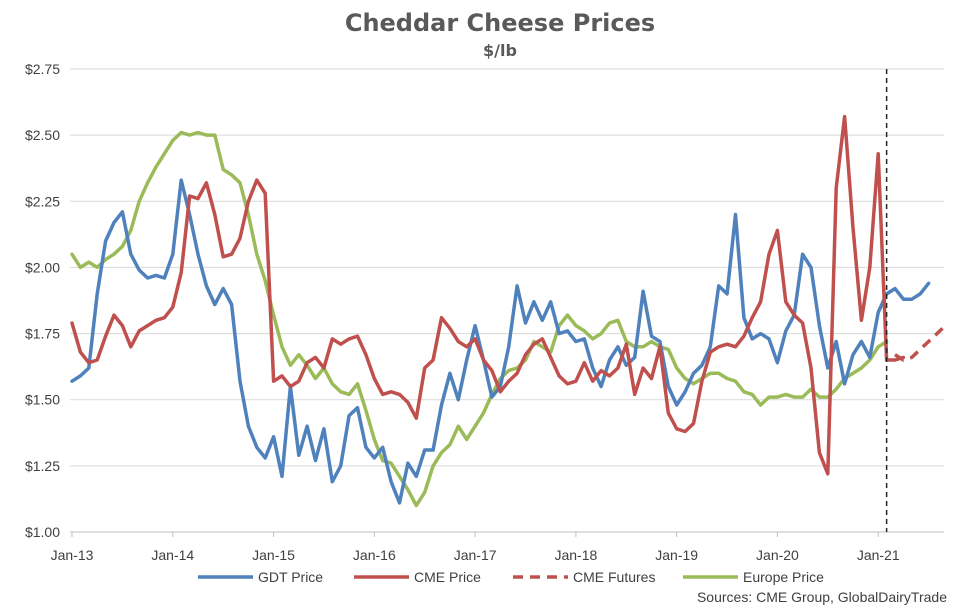 This screenshot has height=608, width=975. What do you see at coordinates (42, 201) in the screenshot?
I see `y-tick-label: $2.25` at bounding box center [42, 201].